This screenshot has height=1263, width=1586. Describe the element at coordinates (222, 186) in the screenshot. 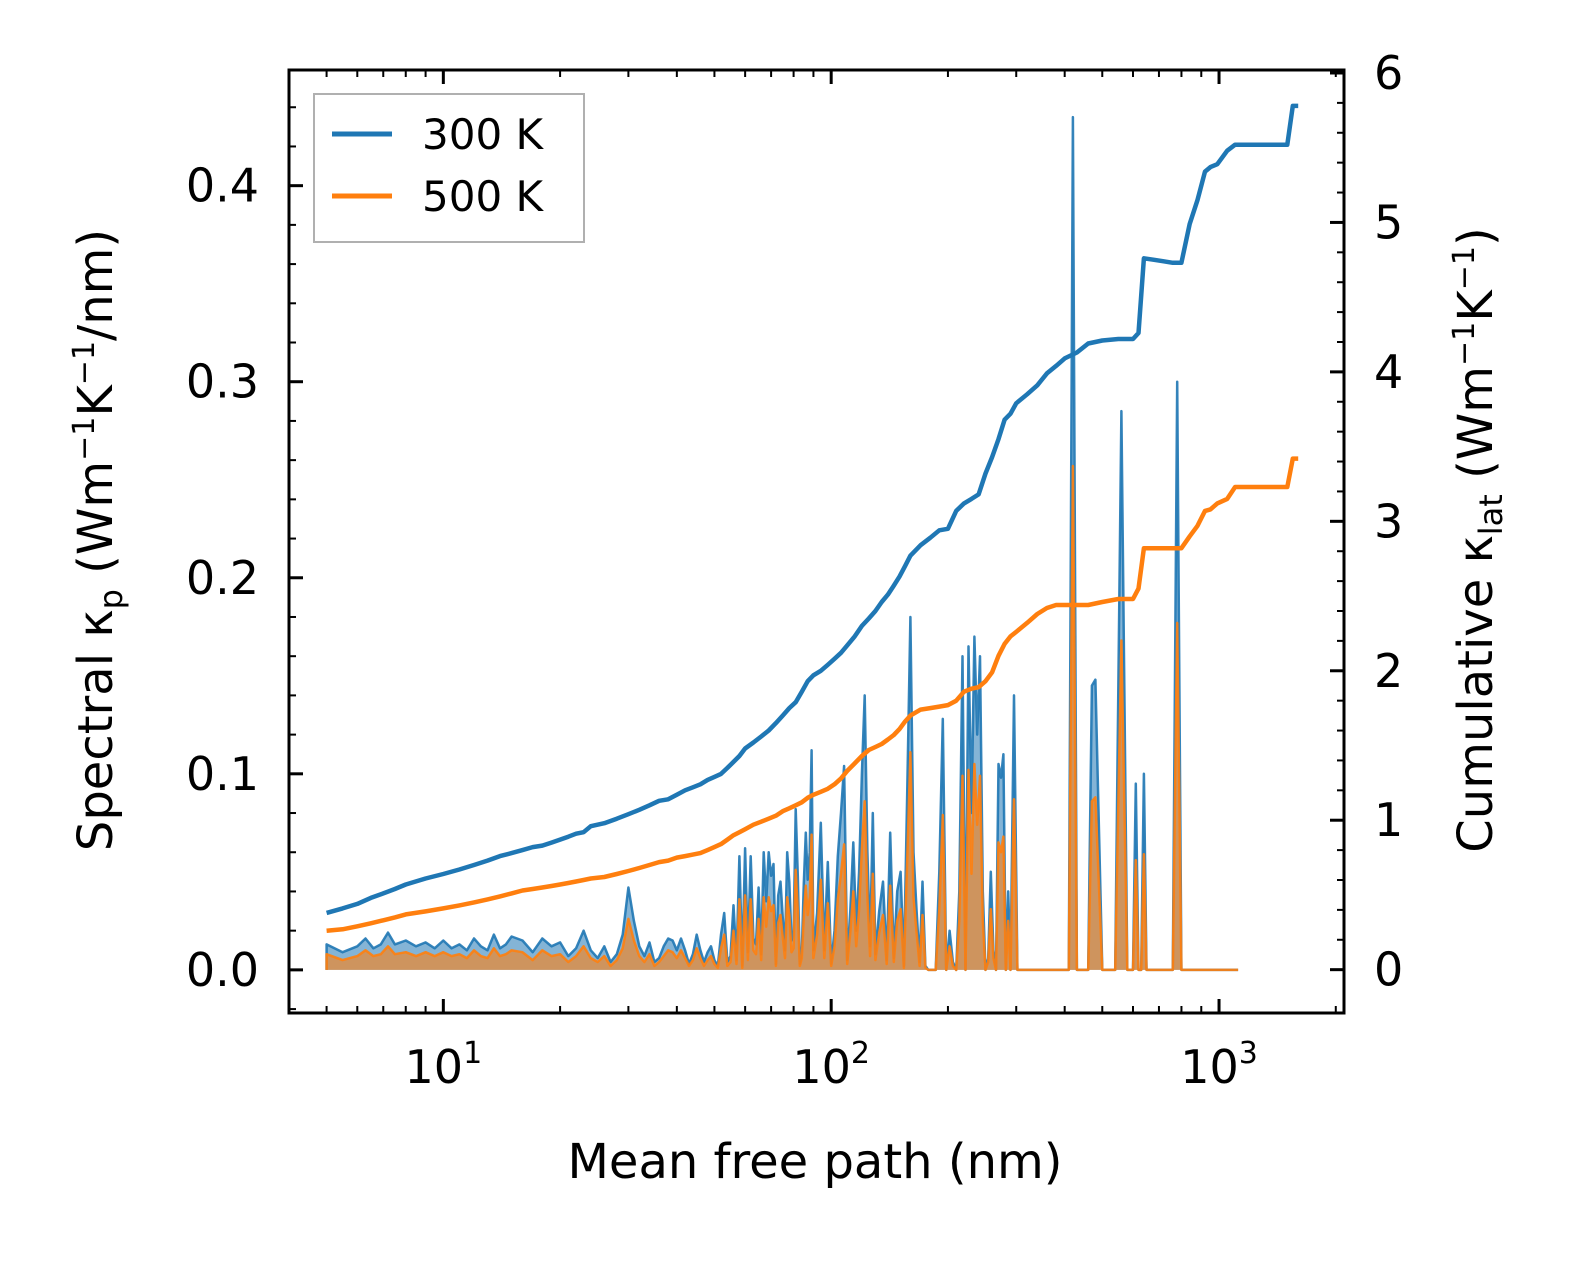

I see `y-left-tick-label: 0.4` at that location.